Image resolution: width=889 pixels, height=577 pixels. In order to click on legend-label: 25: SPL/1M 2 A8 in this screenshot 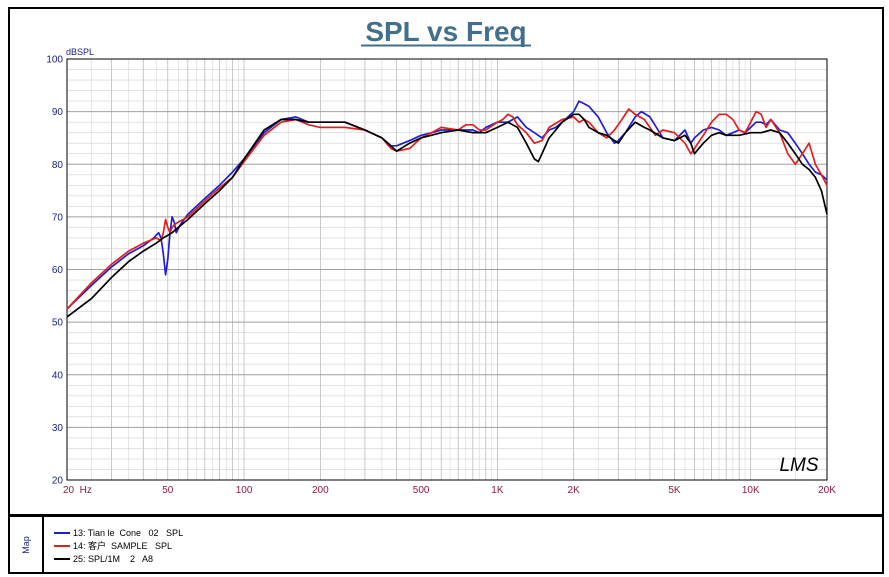, I will do `click(113, 558)`.